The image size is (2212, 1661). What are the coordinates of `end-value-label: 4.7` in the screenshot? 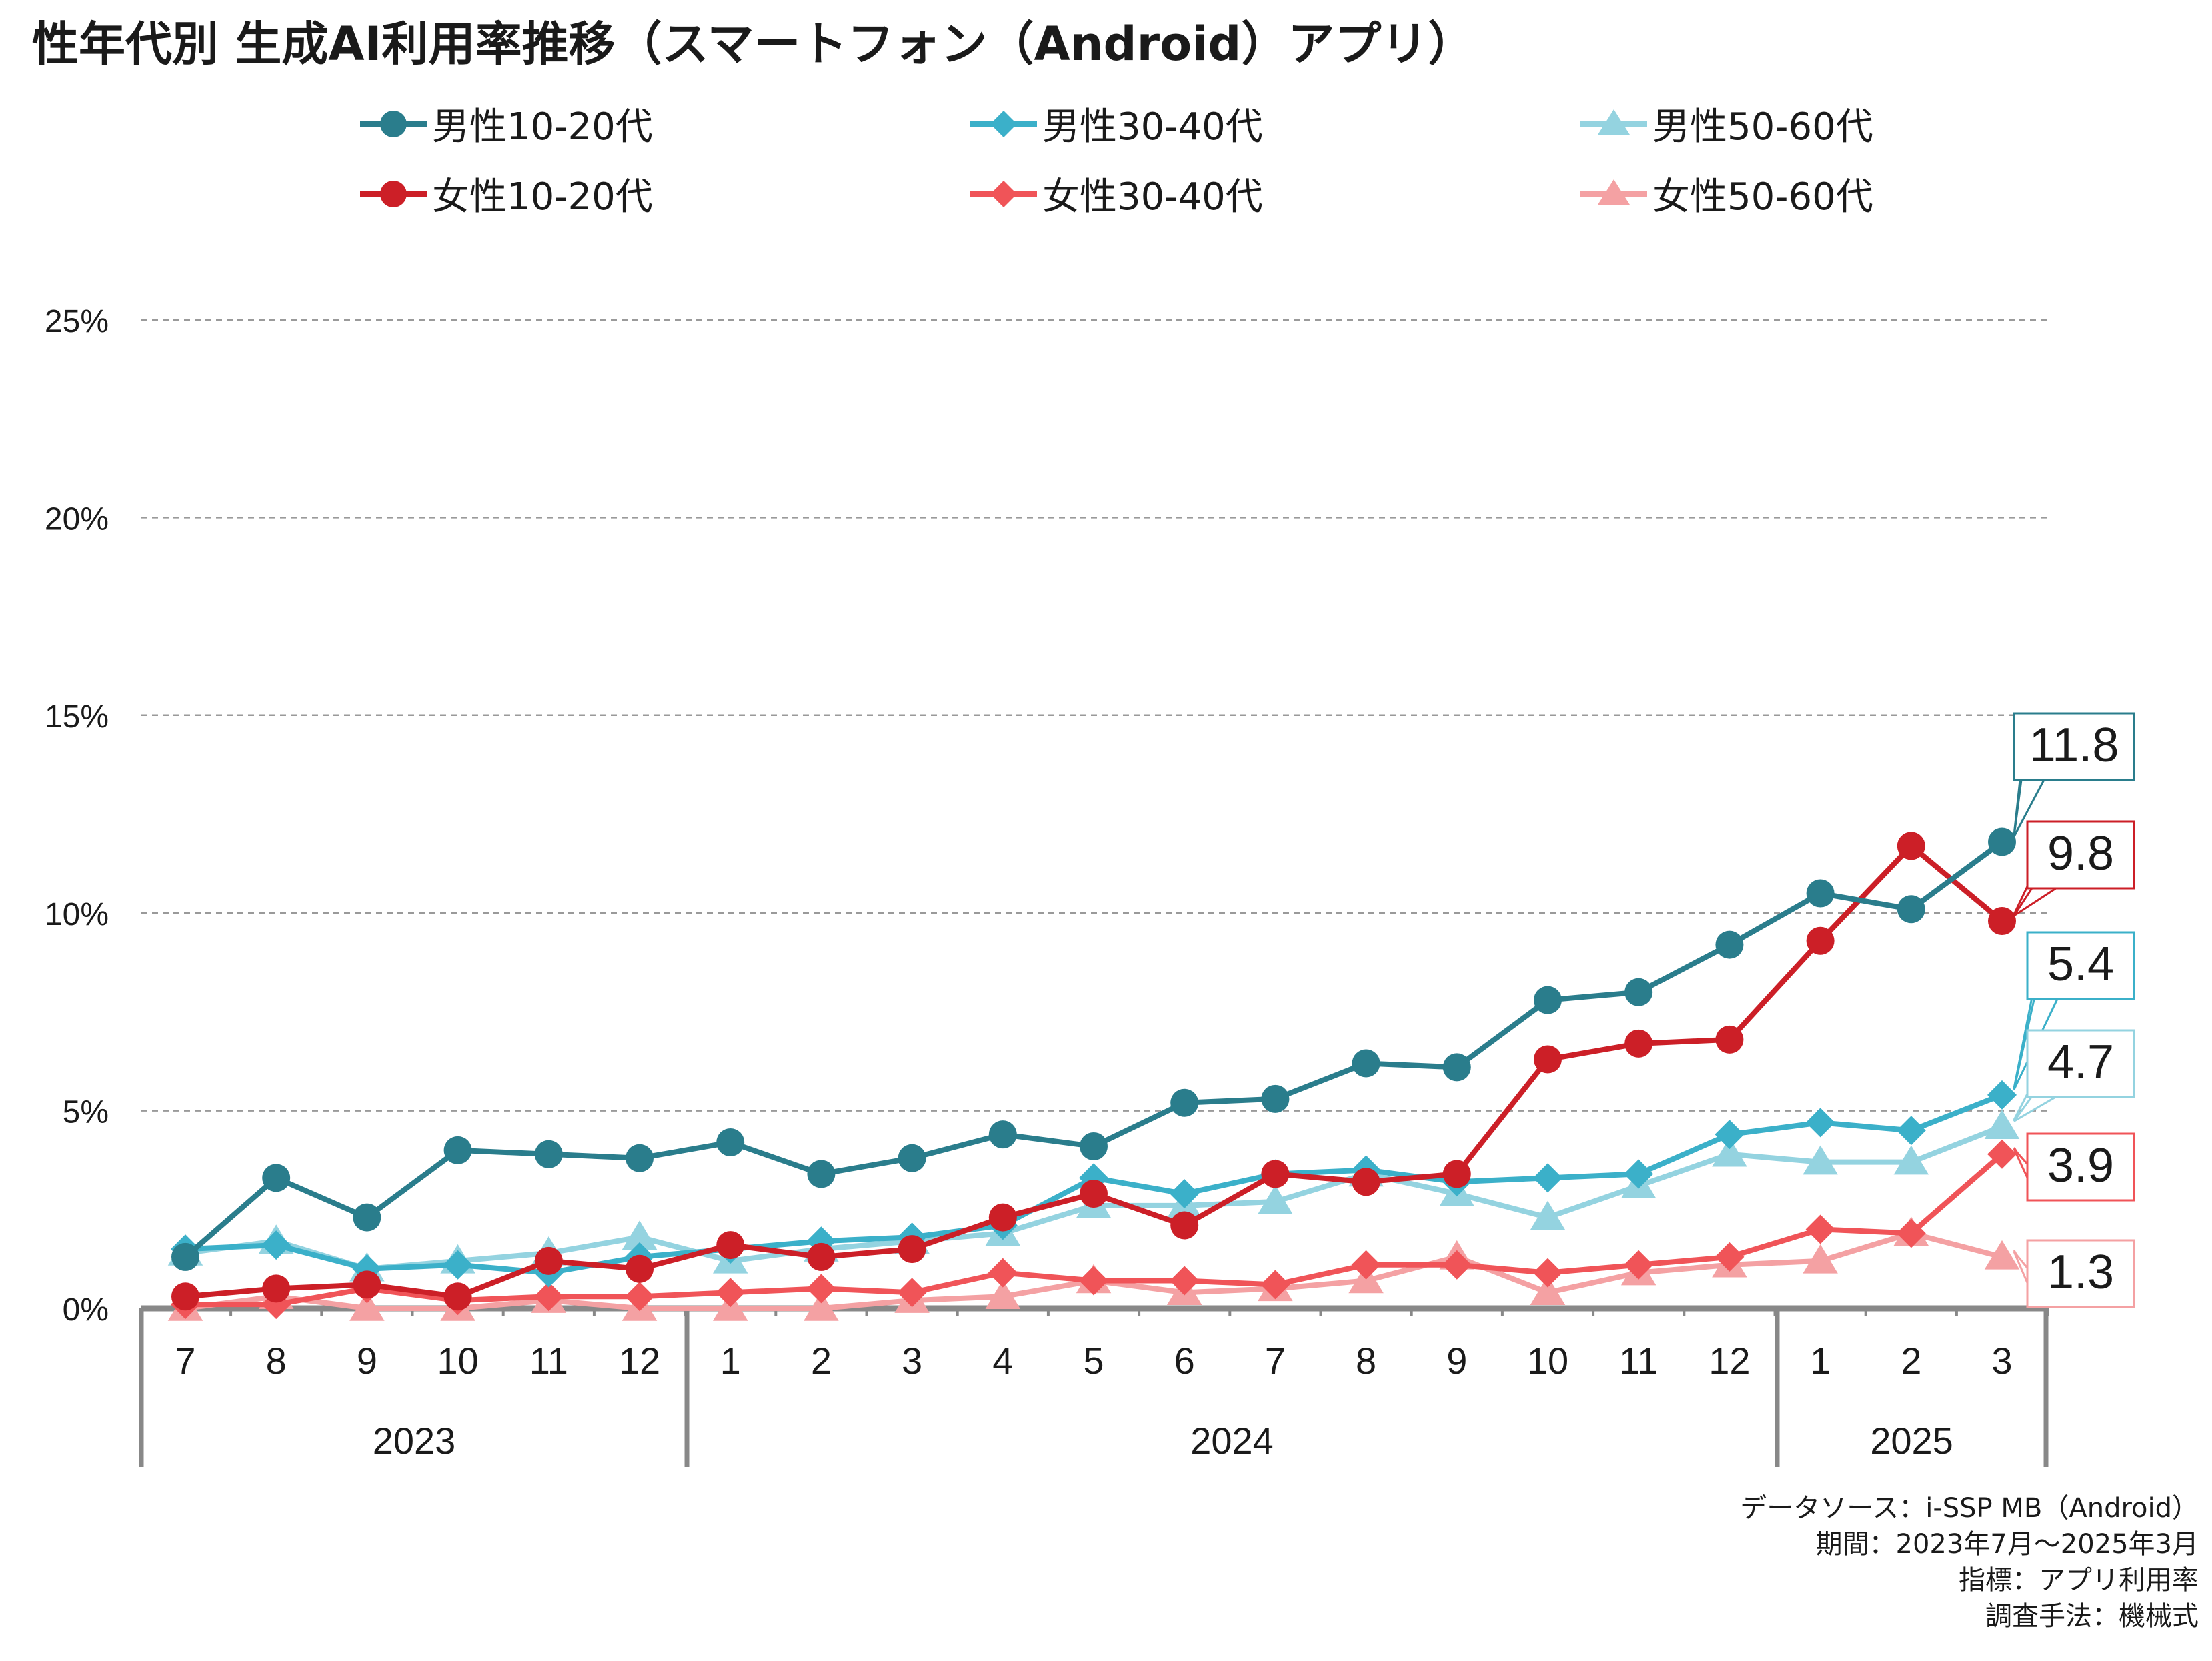 It's located at (2080, 1062).